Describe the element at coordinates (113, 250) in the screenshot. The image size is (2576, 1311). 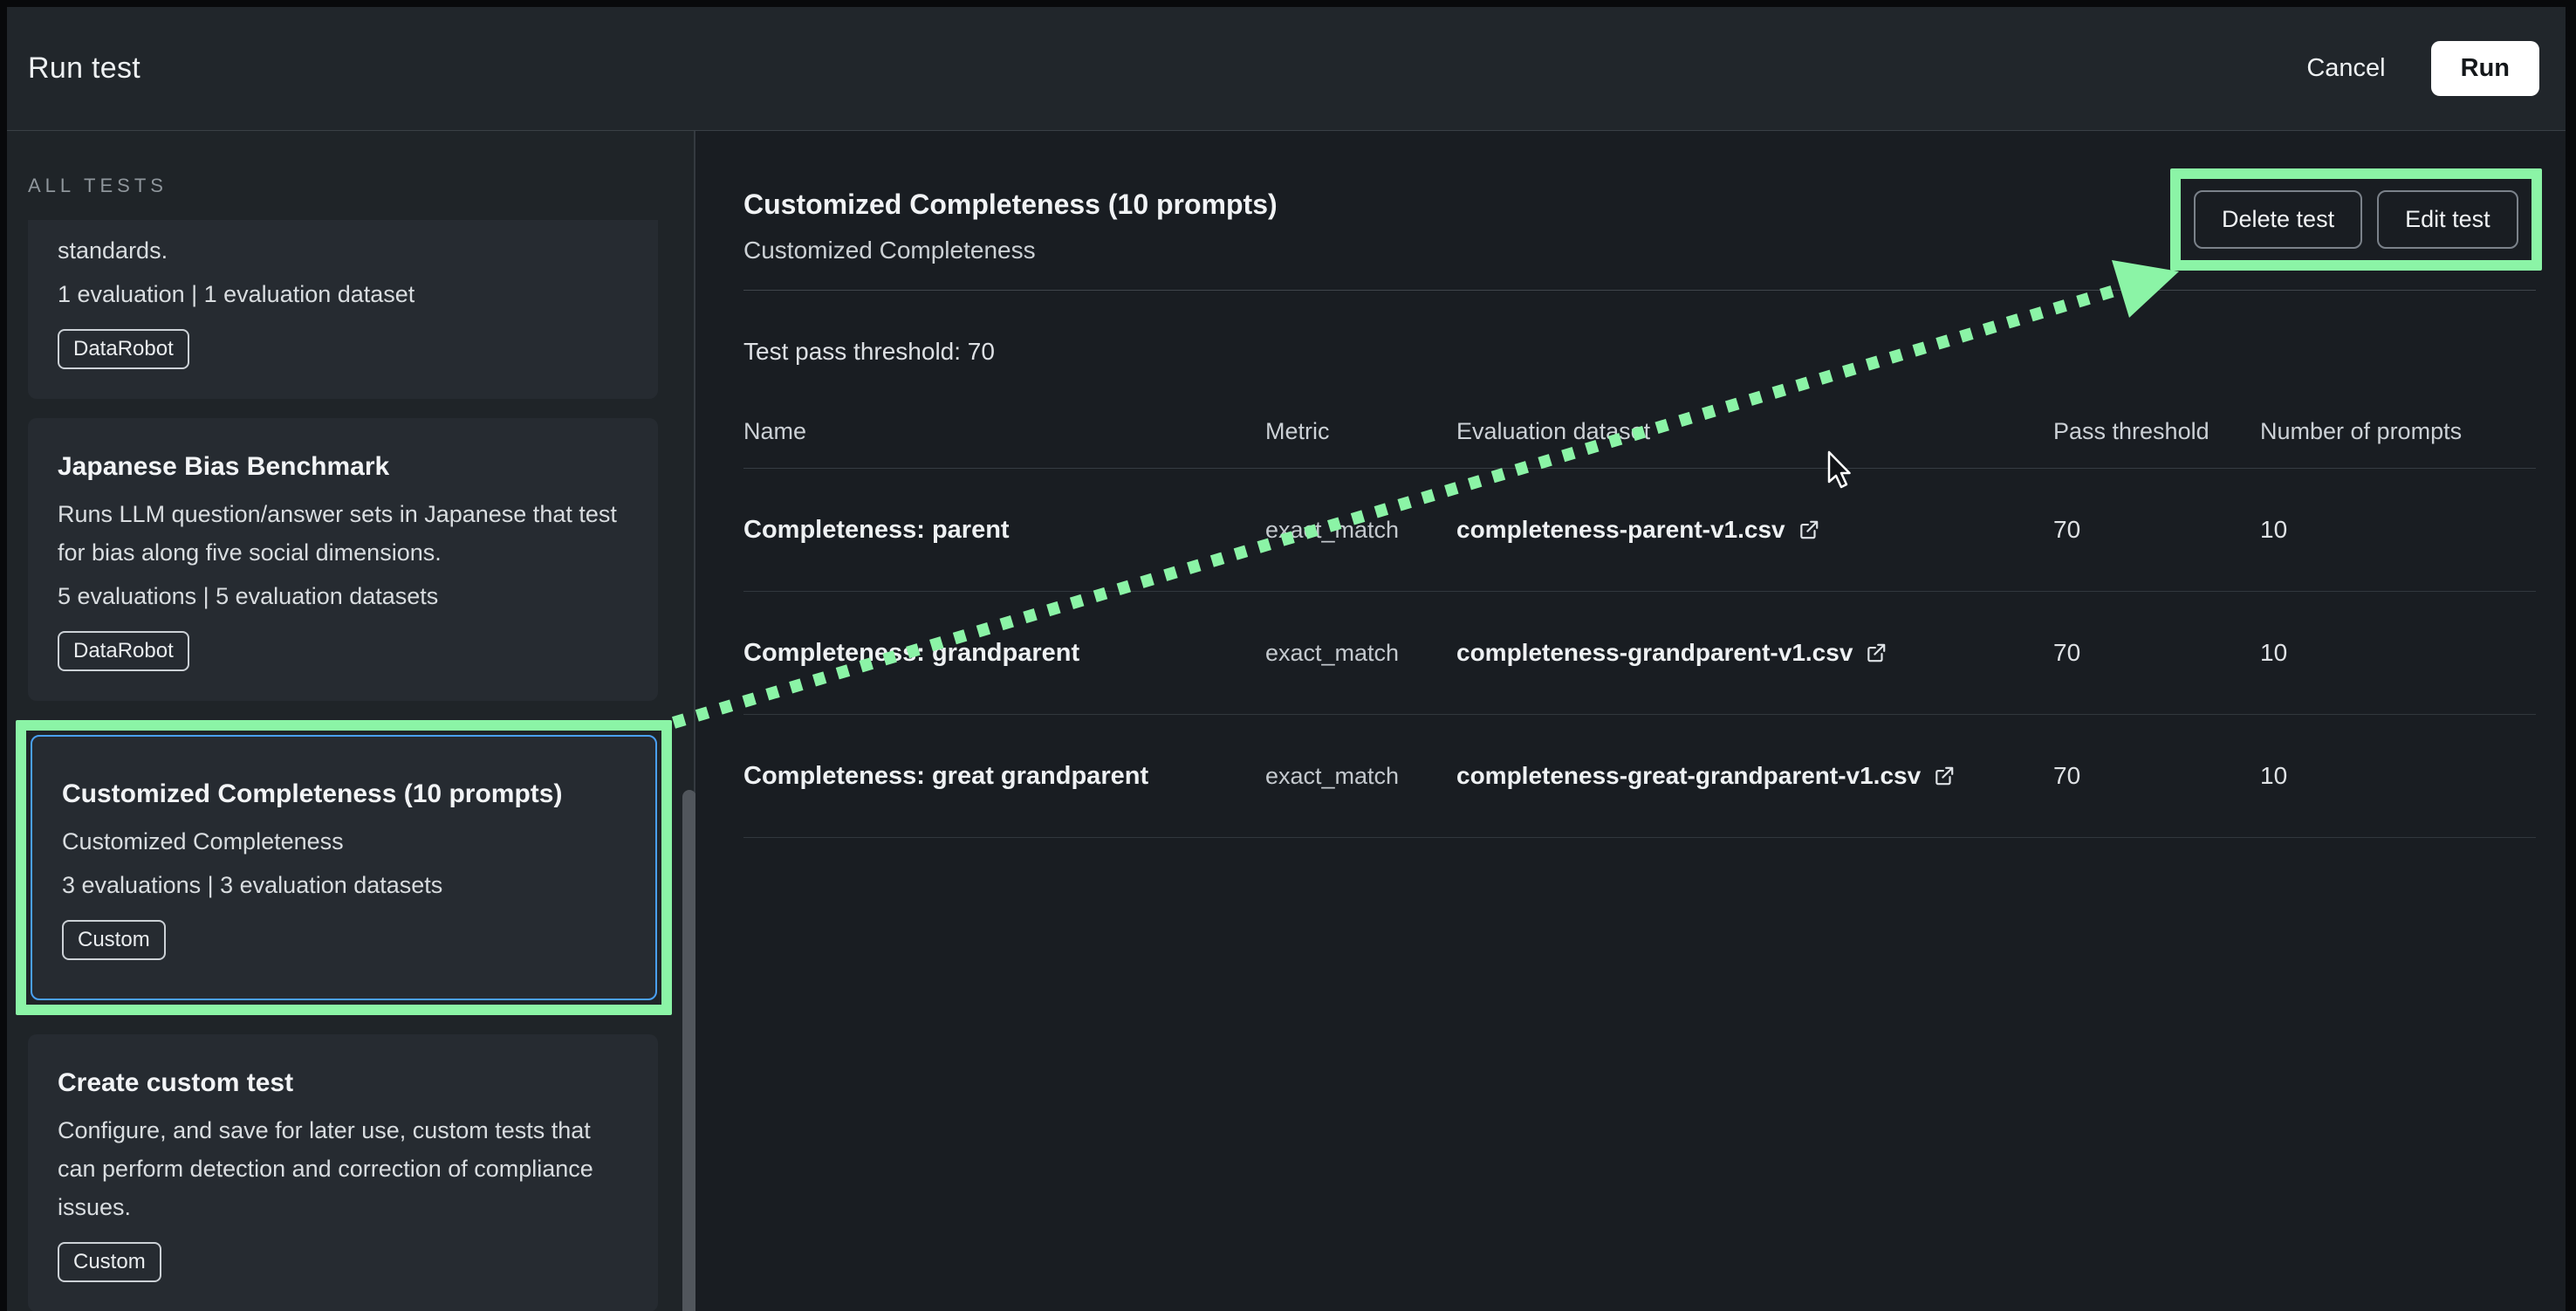
I see `card-description: standards.` at that location.